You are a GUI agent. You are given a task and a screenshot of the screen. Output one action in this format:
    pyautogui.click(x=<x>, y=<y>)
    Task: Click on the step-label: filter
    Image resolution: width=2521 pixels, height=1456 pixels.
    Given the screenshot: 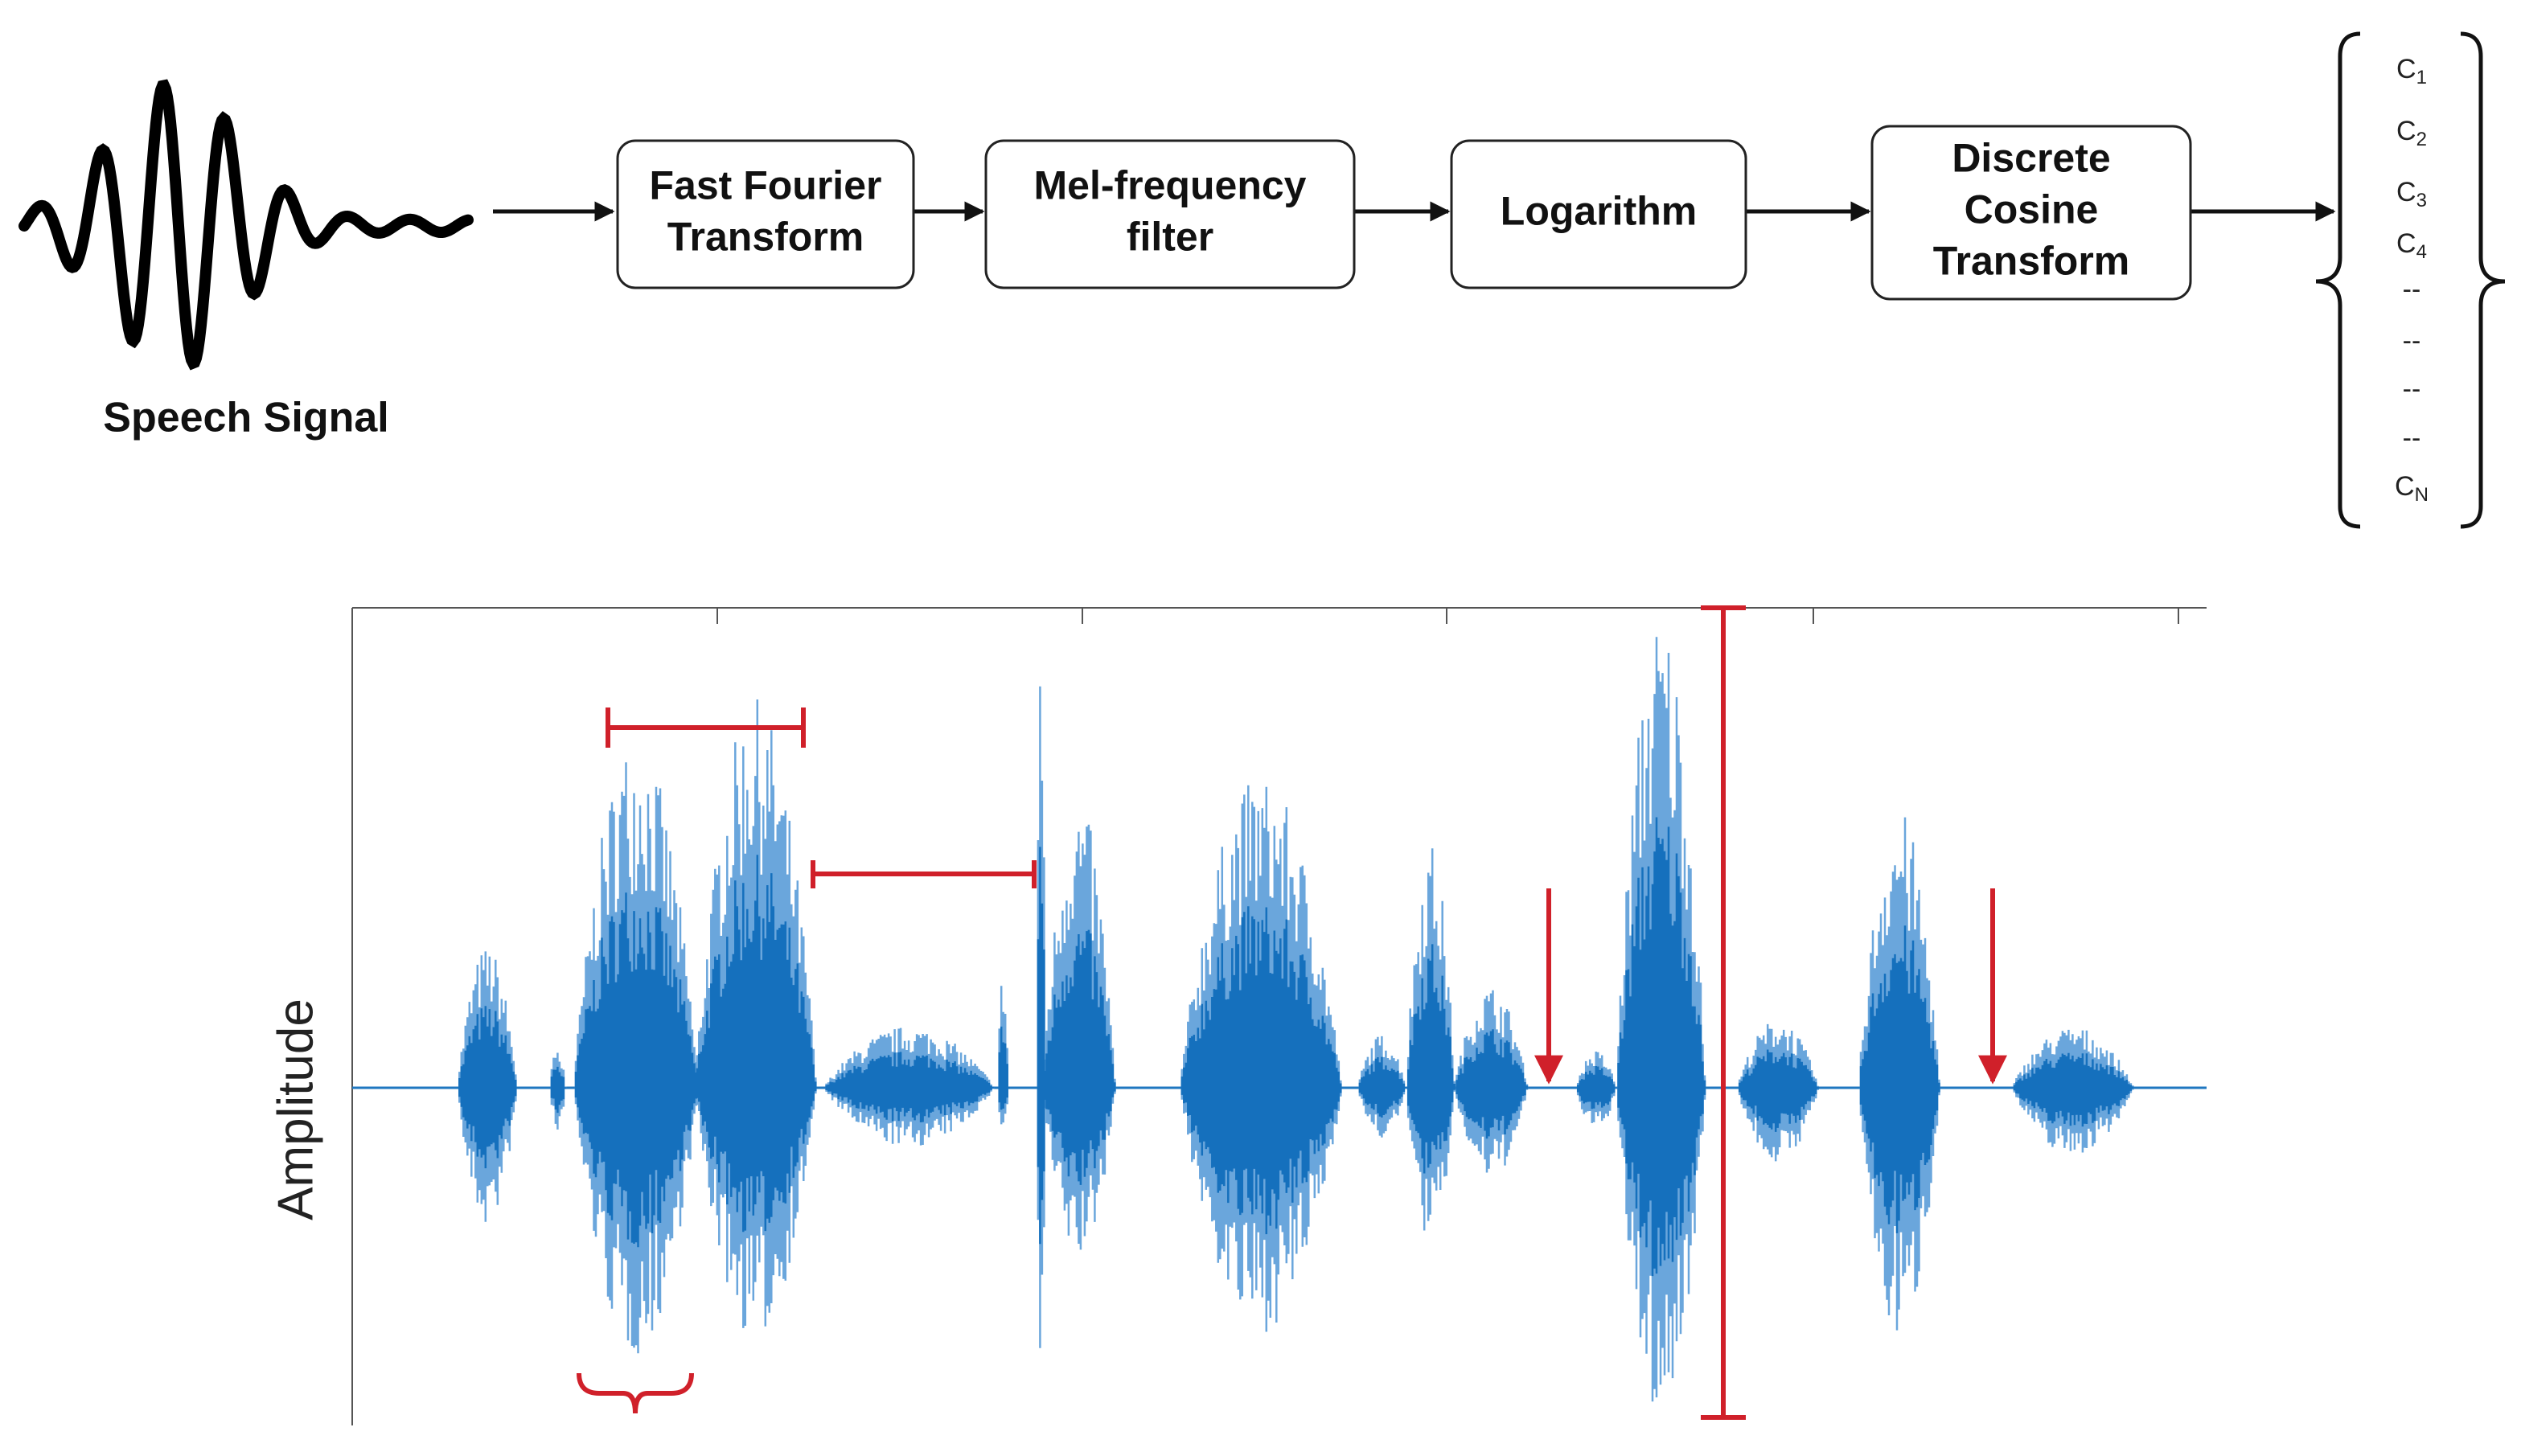 What is the action you would take?
    pyautogui.click(x=1170, y=237)
    